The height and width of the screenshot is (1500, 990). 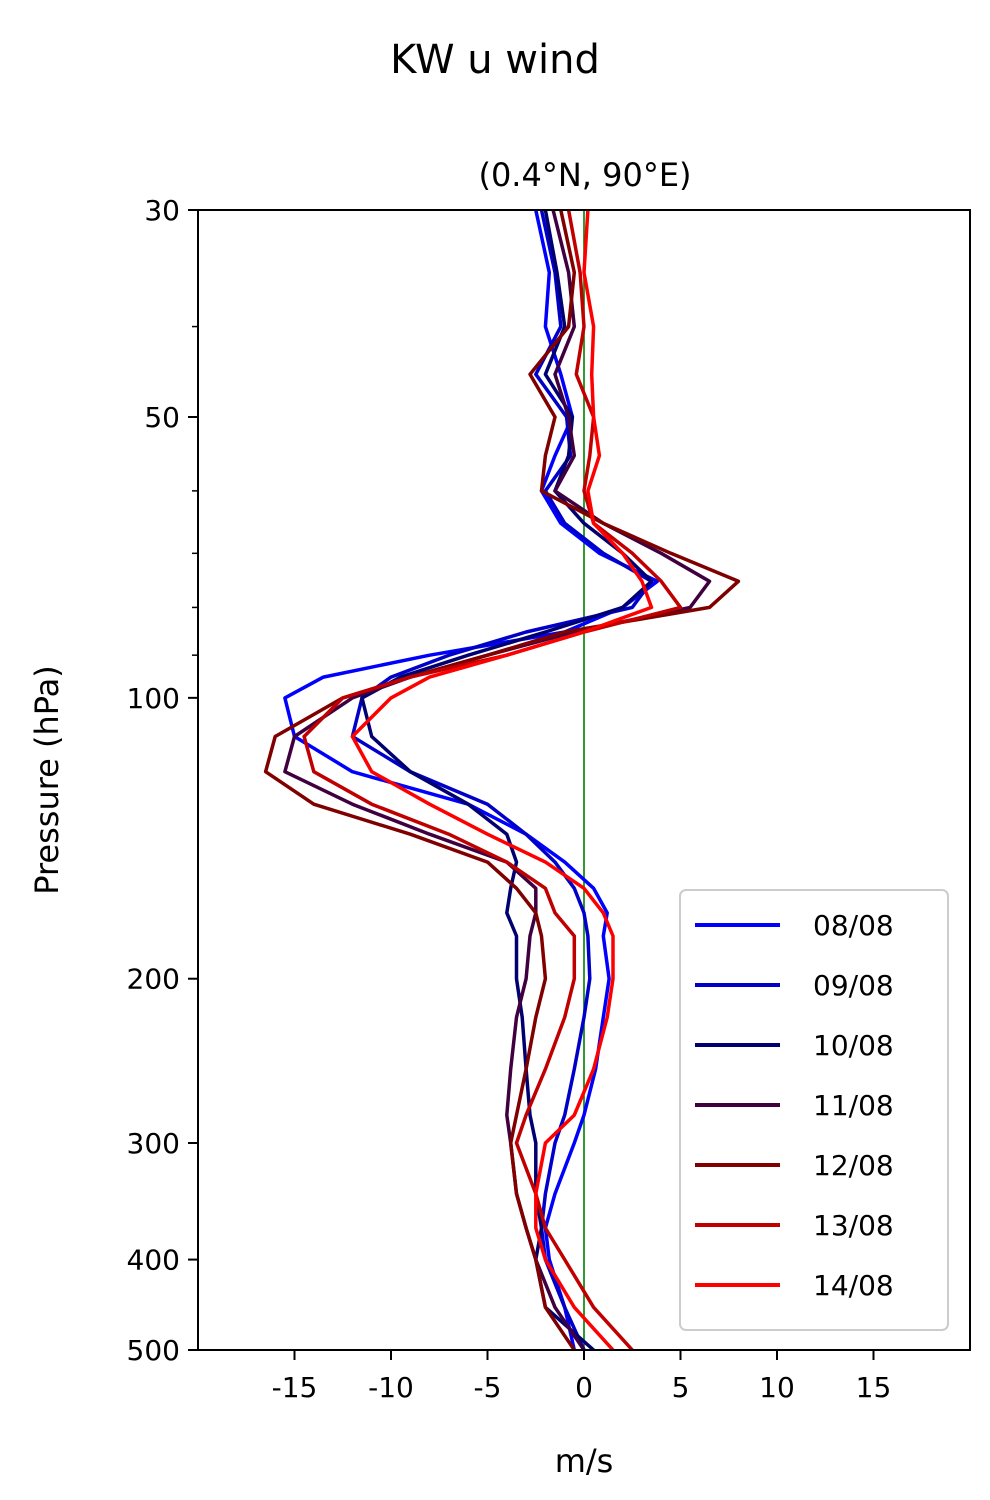 What do you see at coordinates (295, 1387) in the screenshot?
I see `x-tick-label: -15` at bounding box center [295, 1387].